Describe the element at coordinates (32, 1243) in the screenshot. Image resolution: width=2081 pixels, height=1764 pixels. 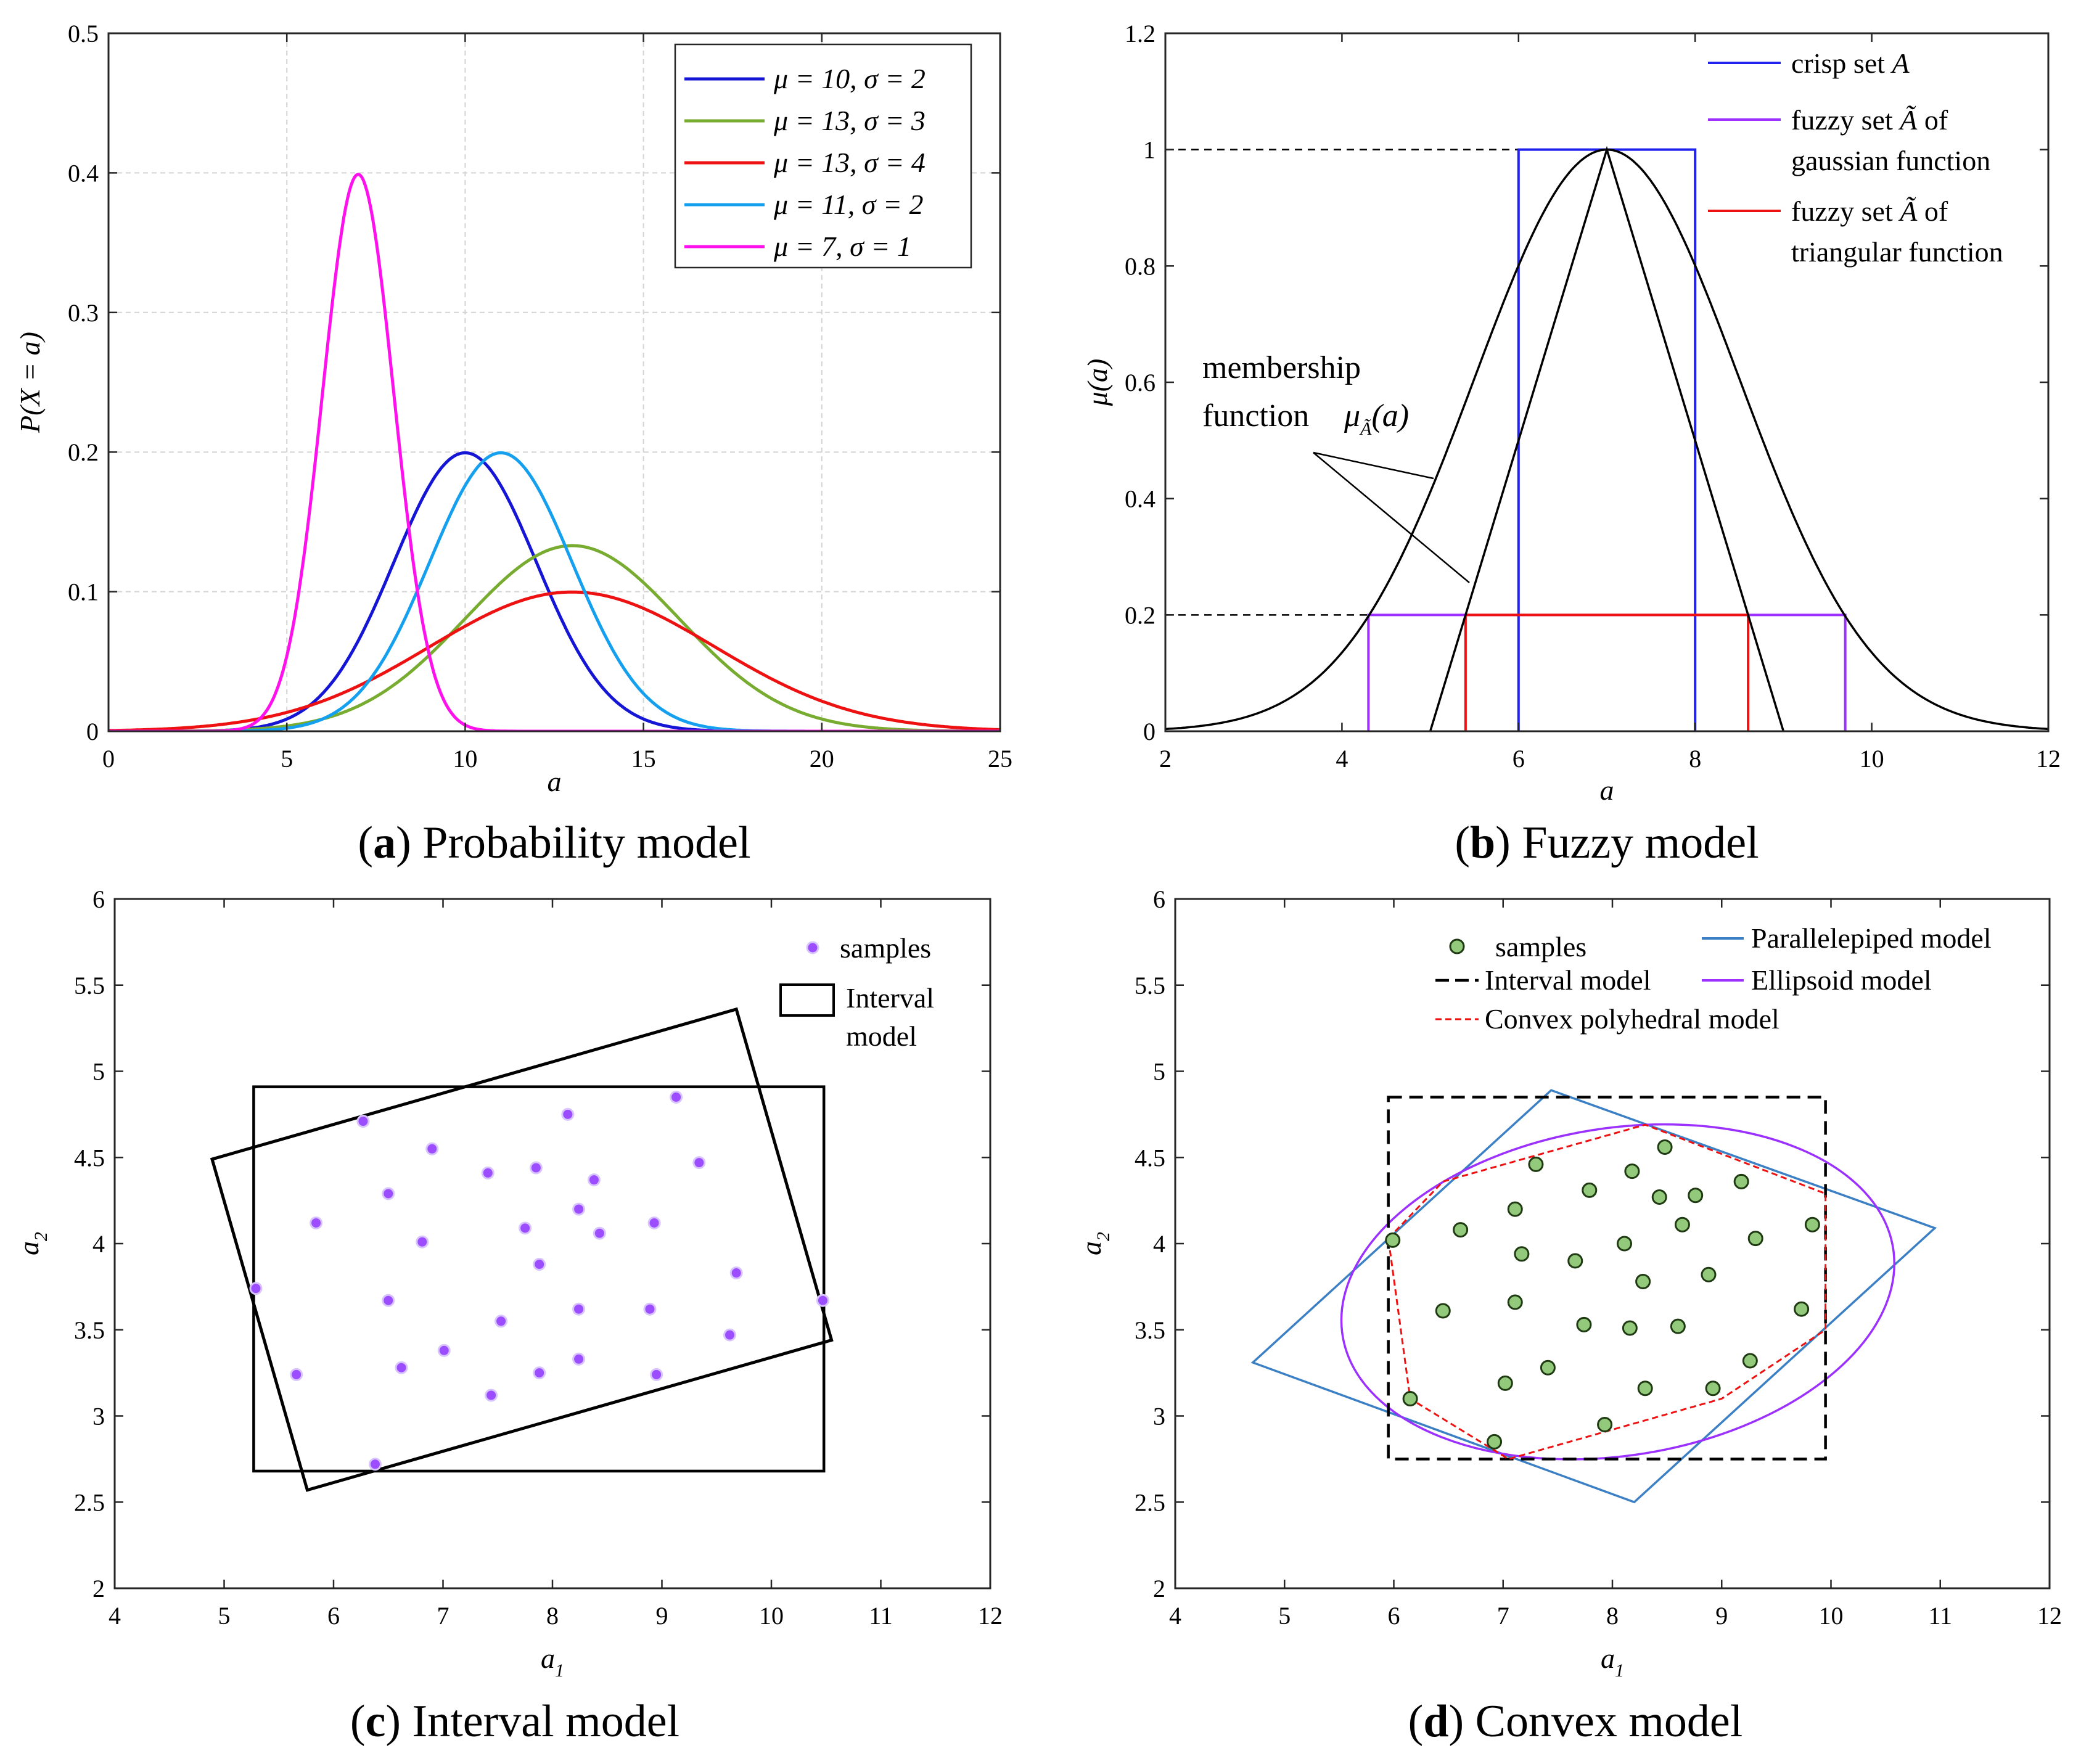
I see `y-axis-label-c: a2` at that location.